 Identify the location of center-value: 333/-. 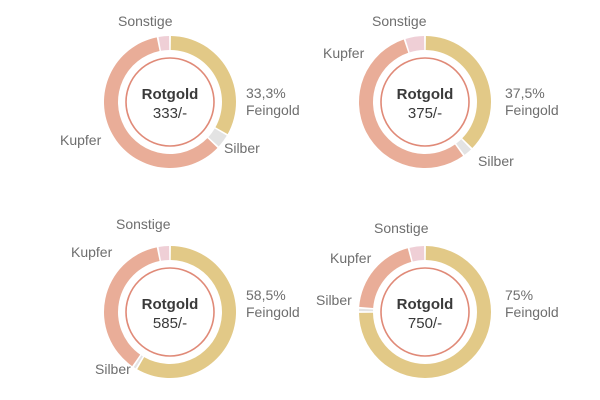
(170, 113).